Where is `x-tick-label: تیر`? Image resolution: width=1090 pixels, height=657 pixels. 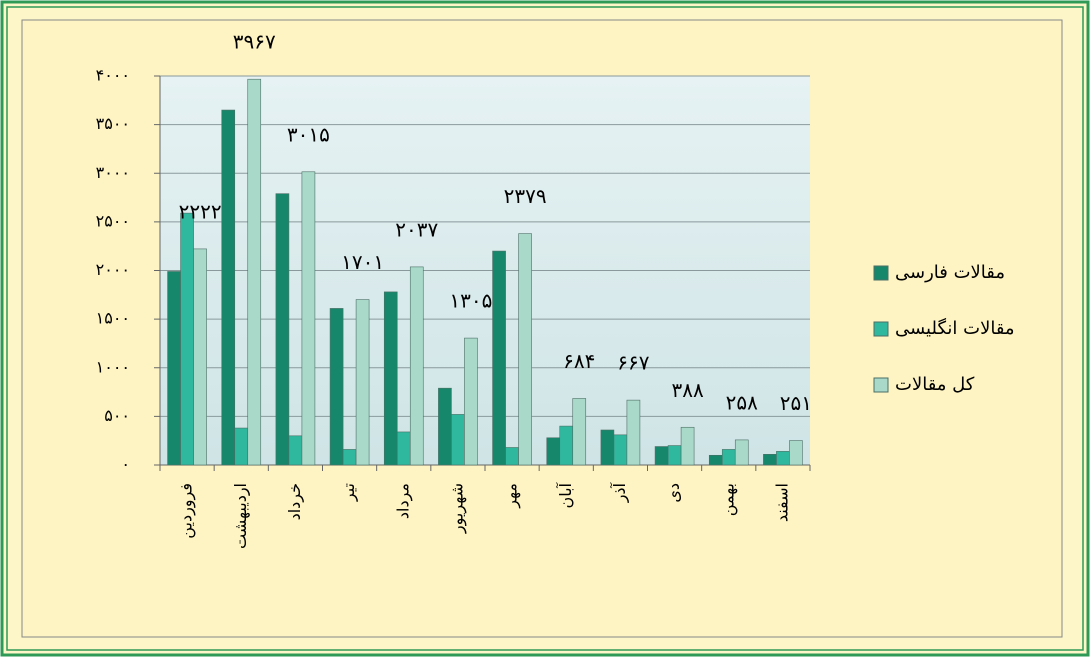
x-tick-label: تیر is located at coordinates (349, 492).